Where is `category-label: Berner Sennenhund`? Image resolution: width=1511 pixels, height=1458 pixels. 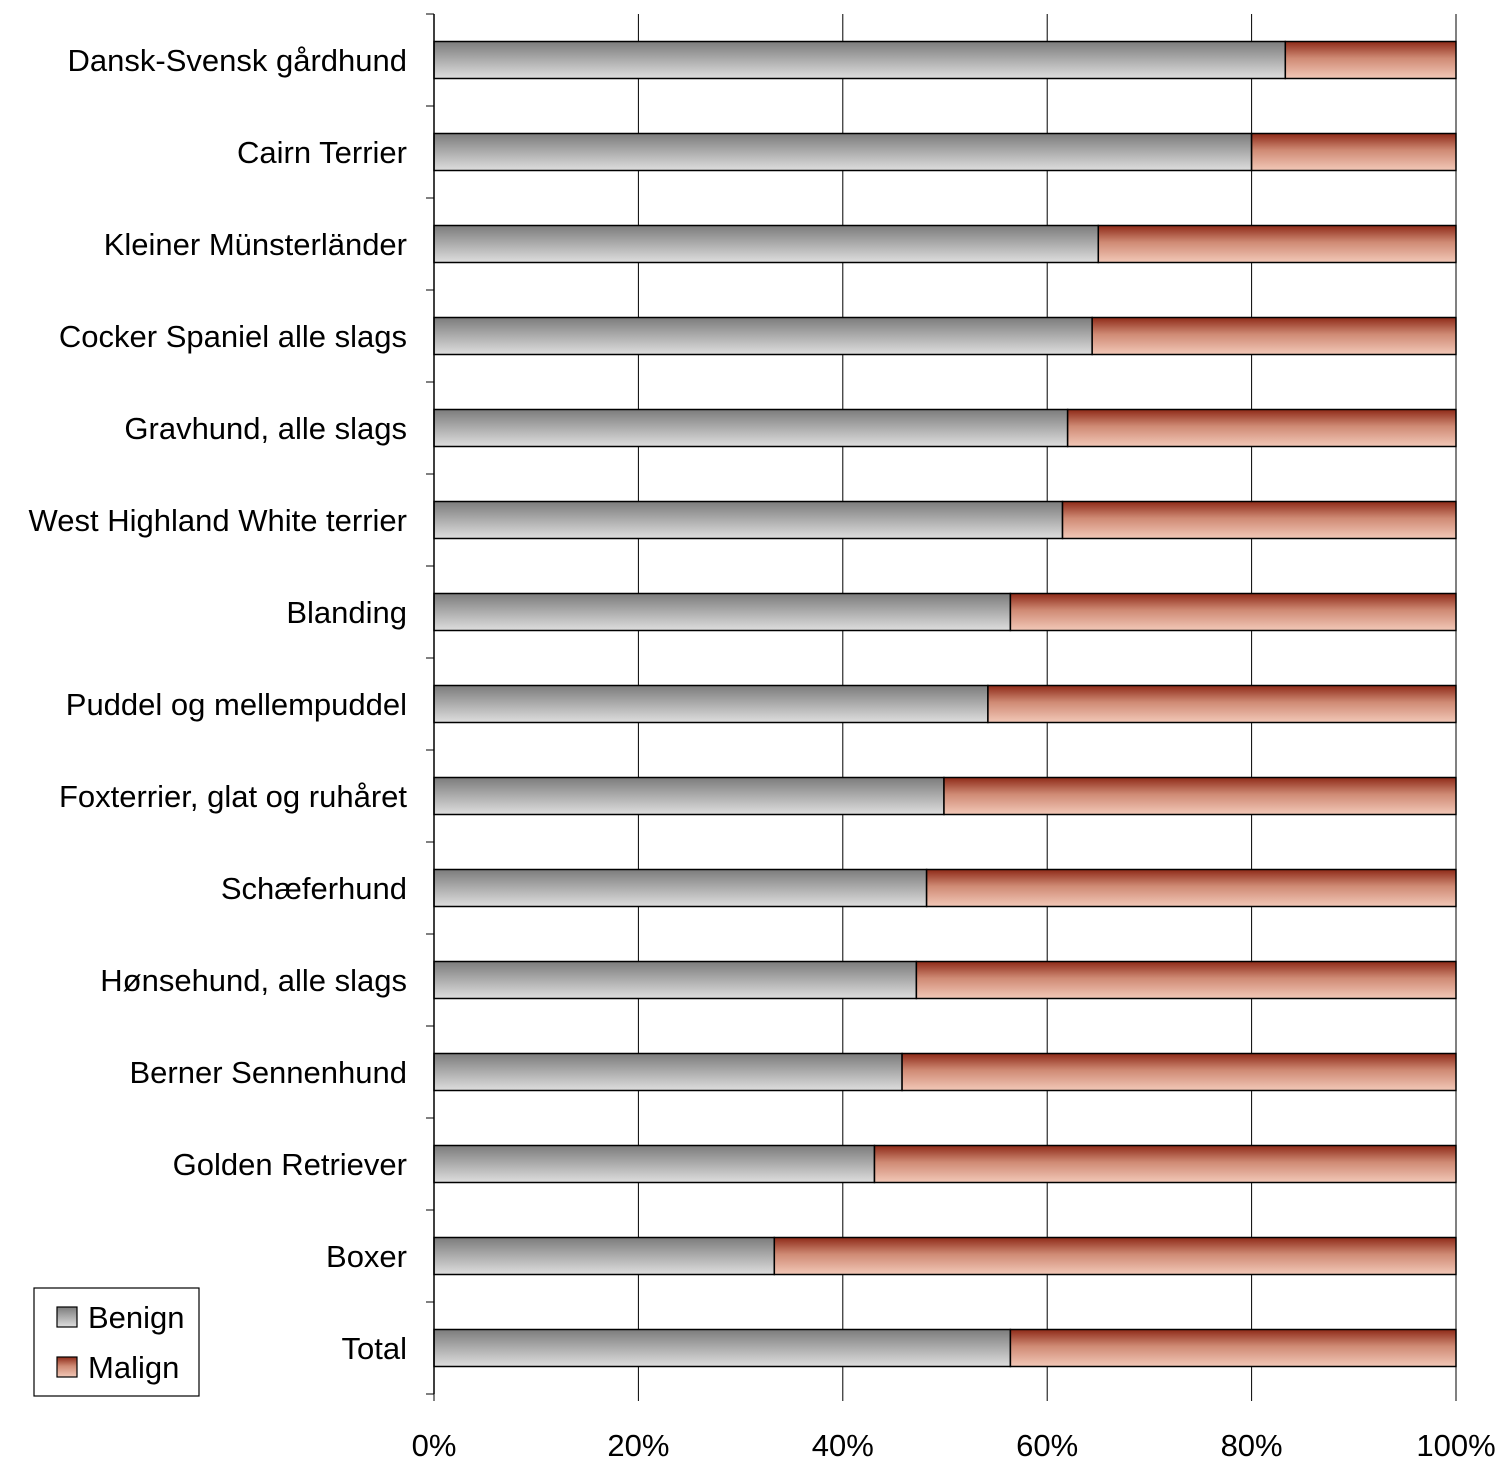 category-label: Berner Sennenhund is located at coordinates (268, 1072).